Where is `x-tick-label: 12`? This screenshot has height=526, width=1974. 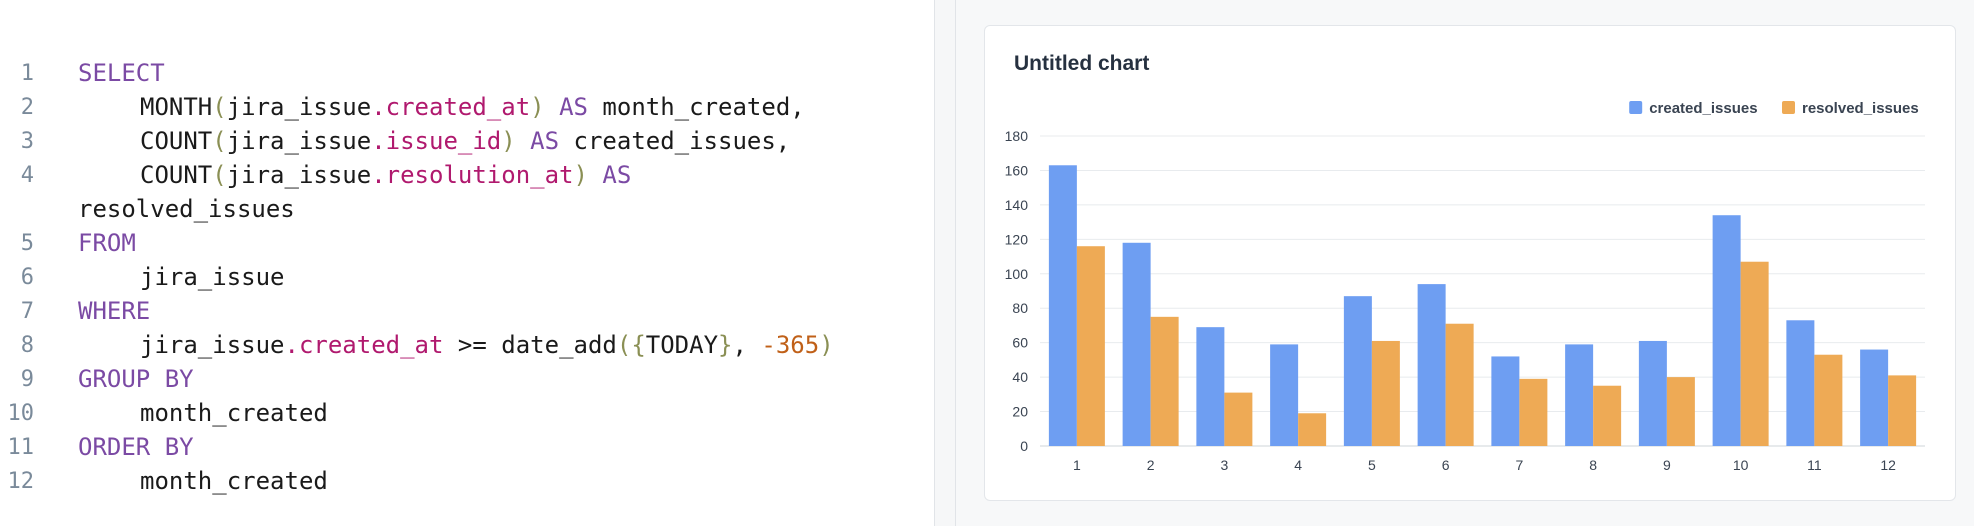 x-tick-label: 12 is located at coordinates (1888, 465).